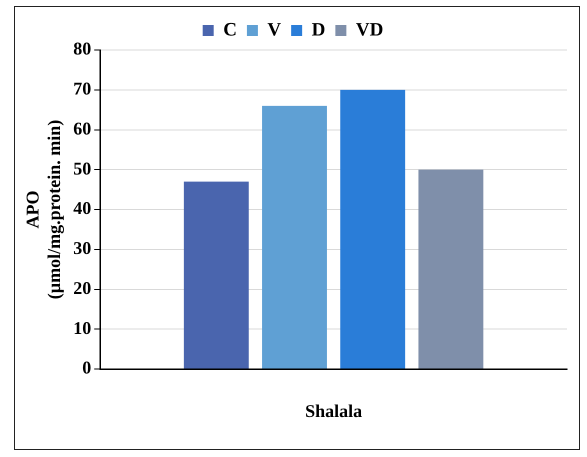  Describe the element at coordinates (319, 29) in the screenshot. I see `legend-label: D` at that location.